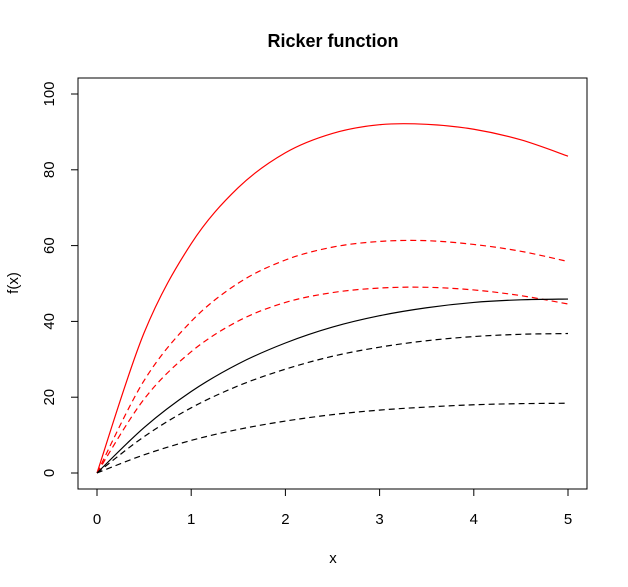  What do you see at coordinates (60, 279) in the screenshot?
I see `y-axis: 0 20 40 60 80 100` at bounding box center [60, 279].